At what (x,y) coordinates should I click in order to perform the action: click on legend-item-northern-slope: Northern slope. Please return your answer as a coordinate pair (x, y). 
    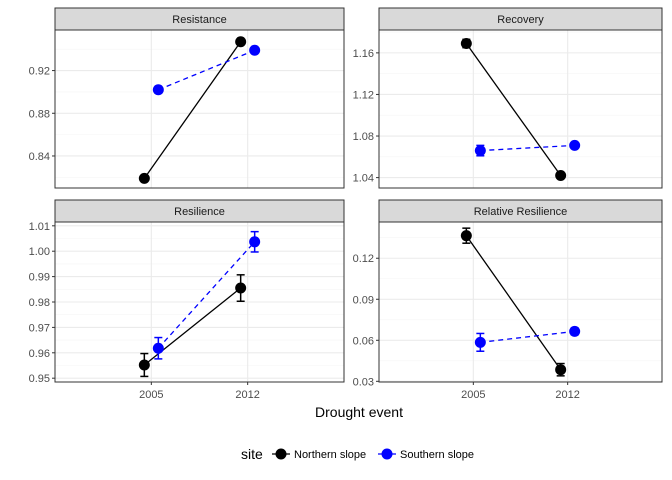
    Looking at the image, I should click on (319, 454).